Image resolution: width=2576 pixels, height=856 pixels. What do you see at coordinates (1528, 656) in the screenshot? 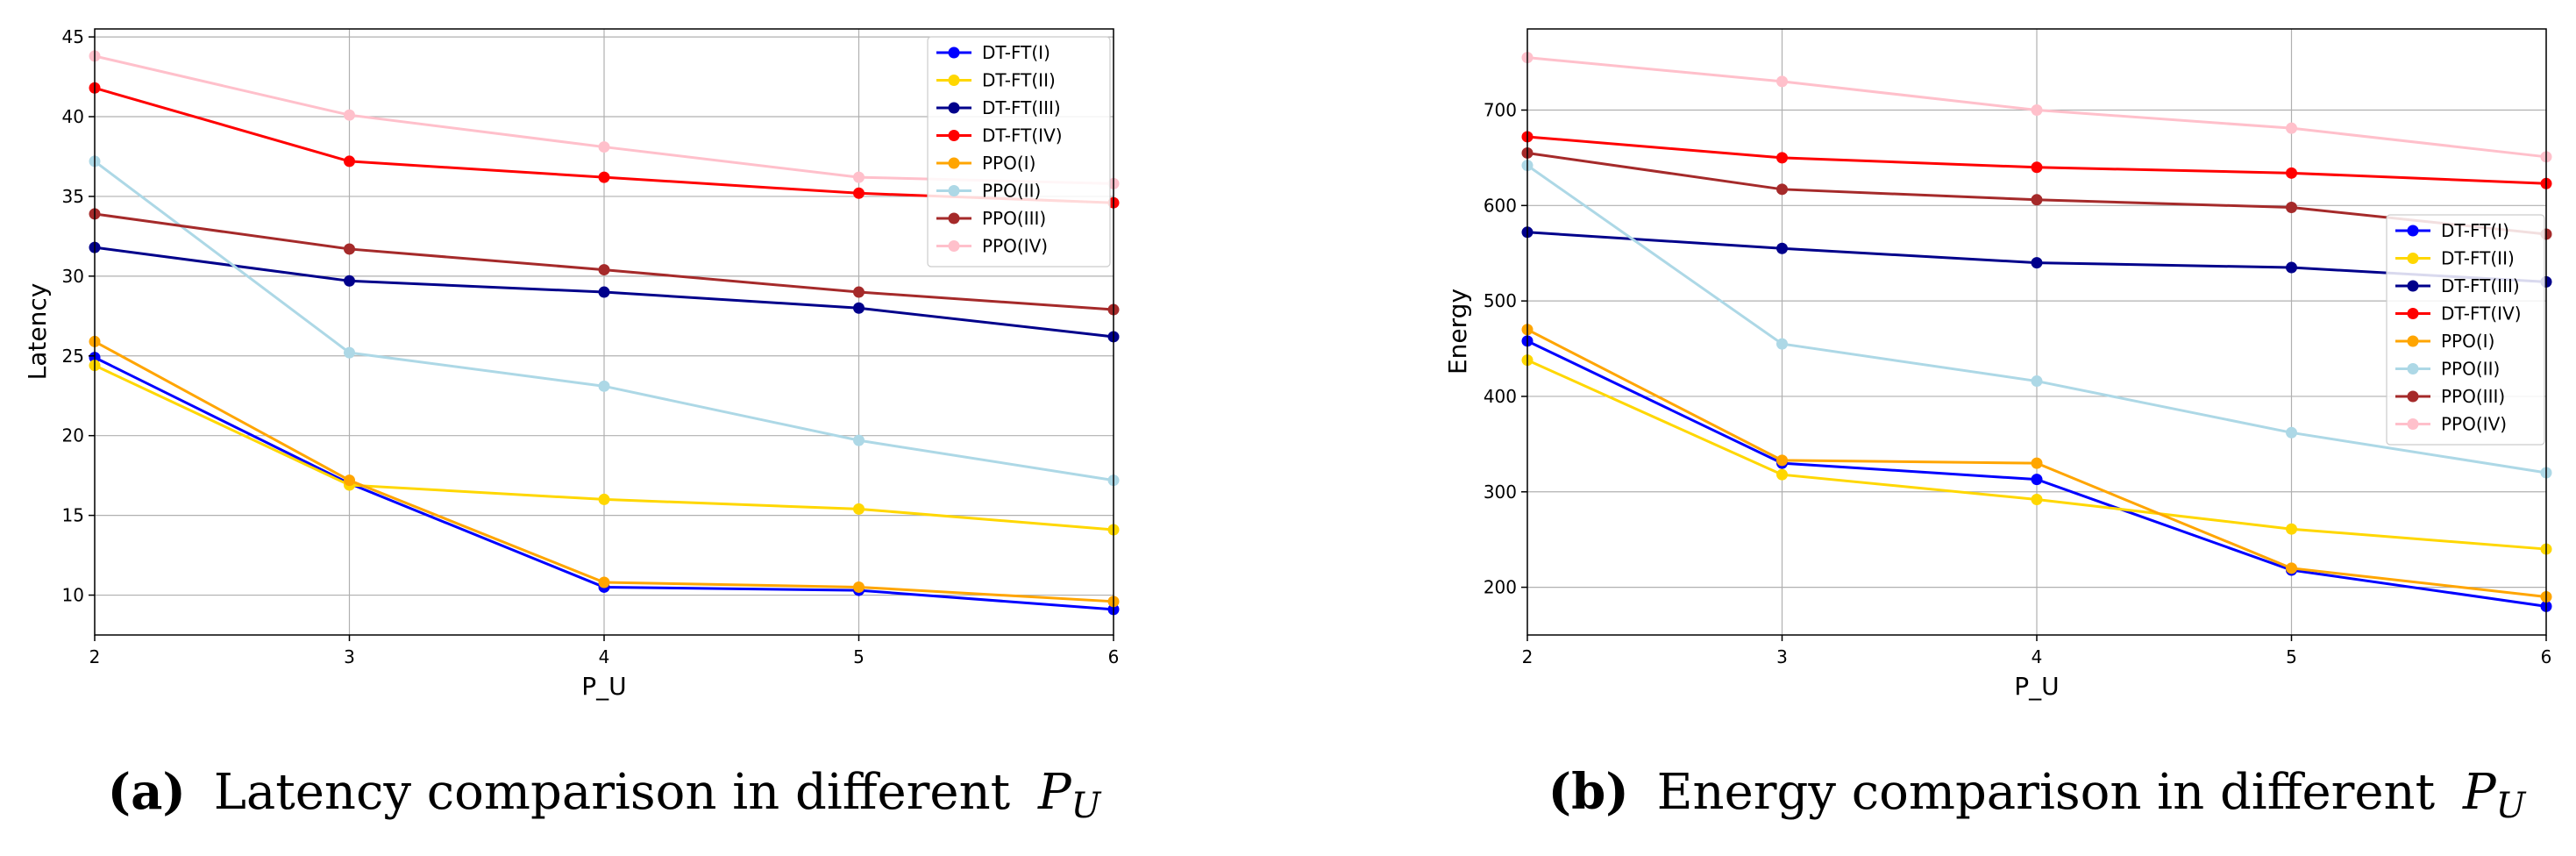
I see `energy-xtick-label: 2` at bounding box center [1528, 656].